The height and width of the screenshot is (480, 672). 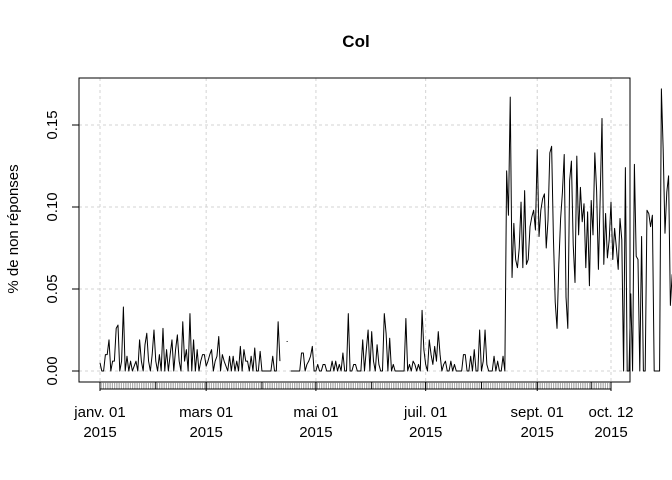 I want to click on y-tick-label: 0.15, so click(x=52, y=124).